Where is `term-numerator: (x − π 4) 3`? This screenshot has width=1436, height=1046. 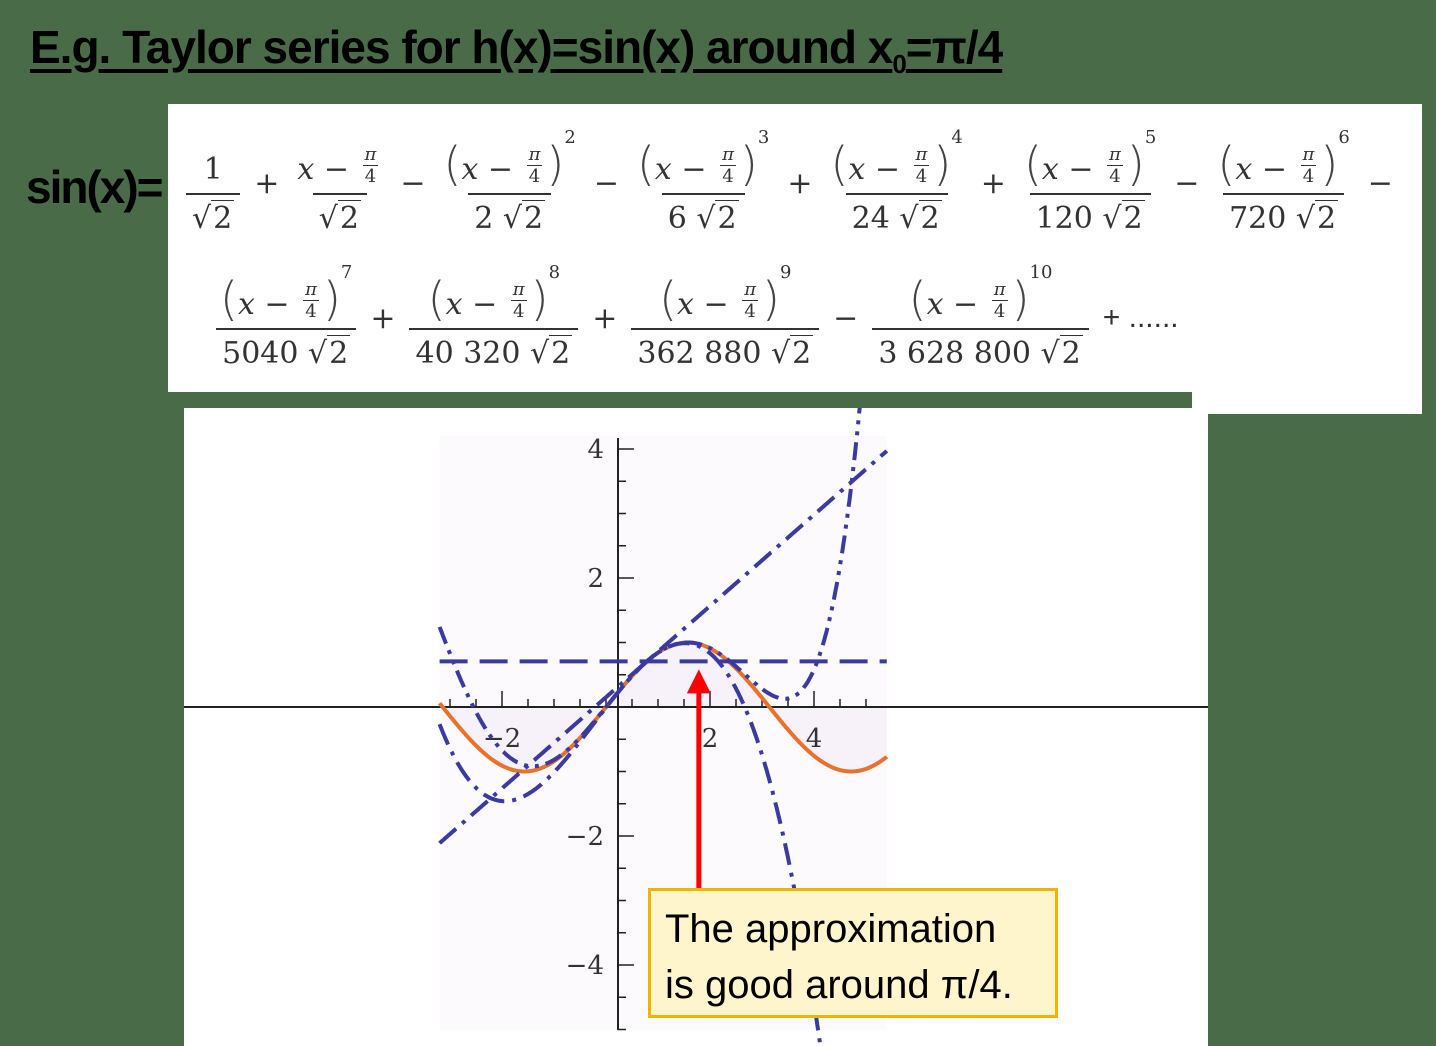 term-numerator: (x − π 4) 3 is located at coordinates (703, 160).